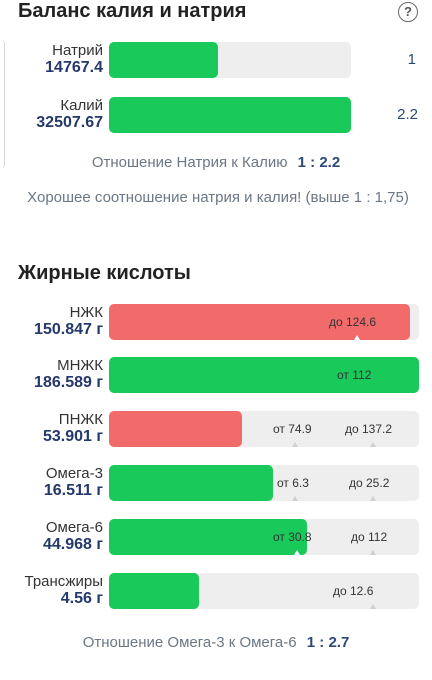  What do you see at coordinates (74, 473) in the screenshot?
I see `fat-row-label: Омега-3` at bounding box center [74, 473].